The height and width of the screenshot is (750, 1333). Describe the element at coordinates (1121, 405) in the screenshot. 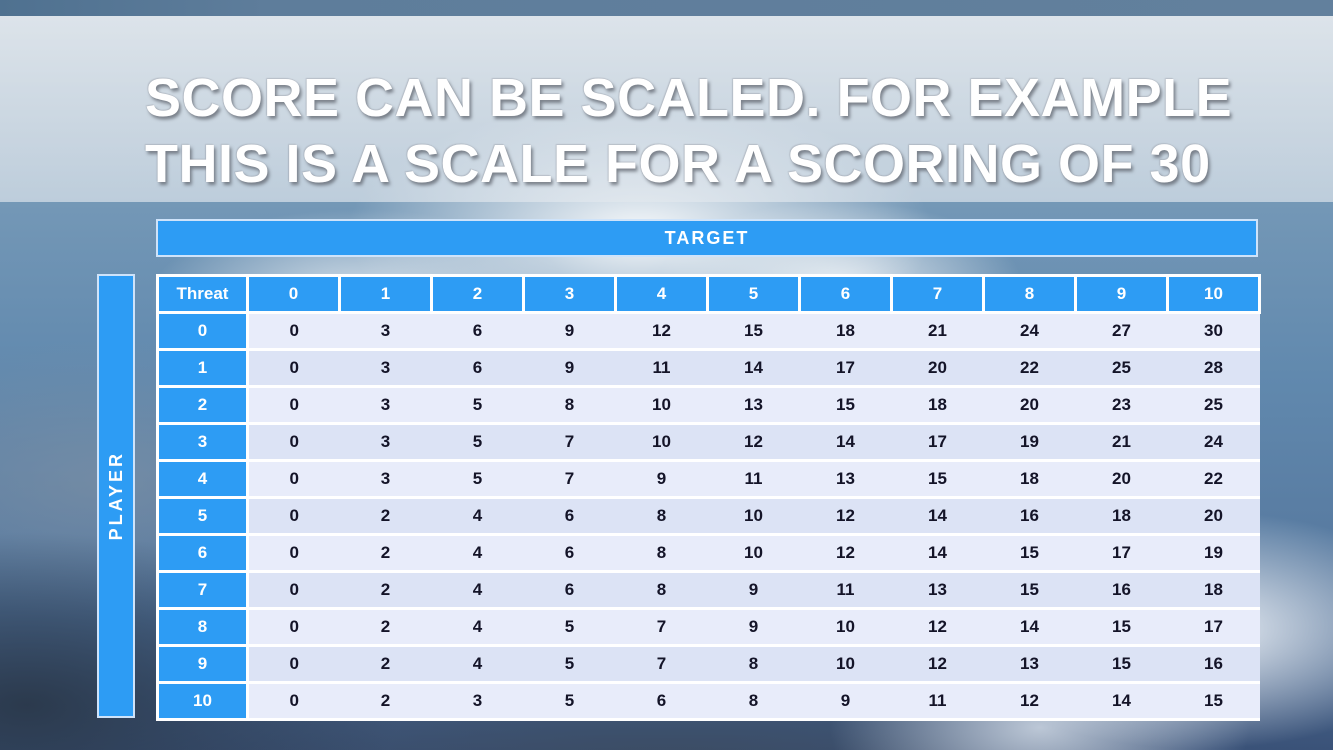

I see `score-cell: 23` at that location.